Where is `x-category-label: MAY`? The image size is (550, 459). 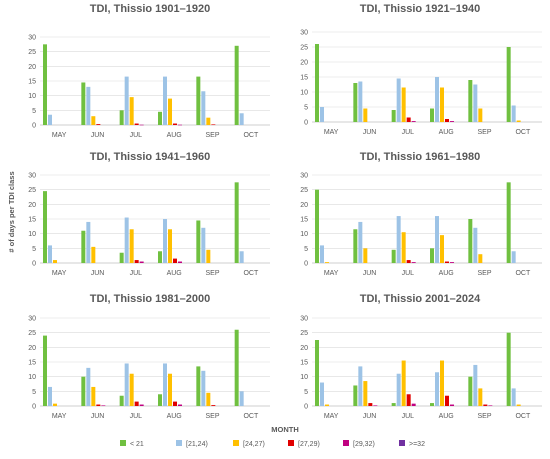
x-category-label: MAY is located at coordinates (59, 273).